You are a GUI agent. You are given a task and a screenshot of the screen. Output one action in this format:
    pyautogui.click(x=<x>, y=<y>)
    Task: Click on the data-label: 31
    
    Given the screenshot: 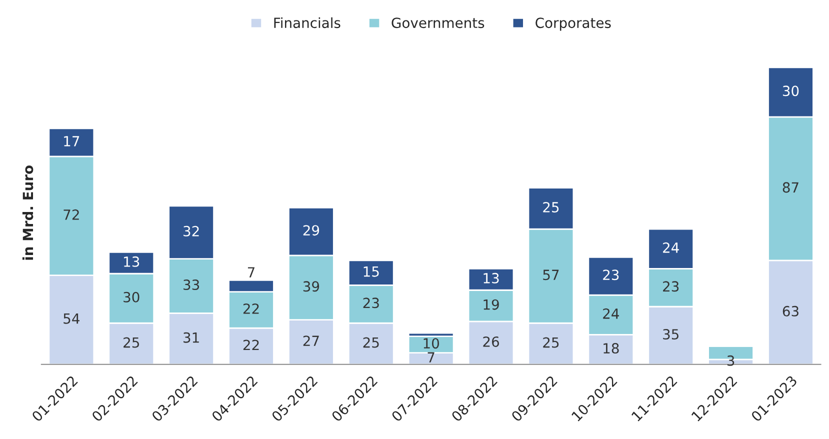 What is the action you would take?
    pyautogui.click(x=191, y=337)
    